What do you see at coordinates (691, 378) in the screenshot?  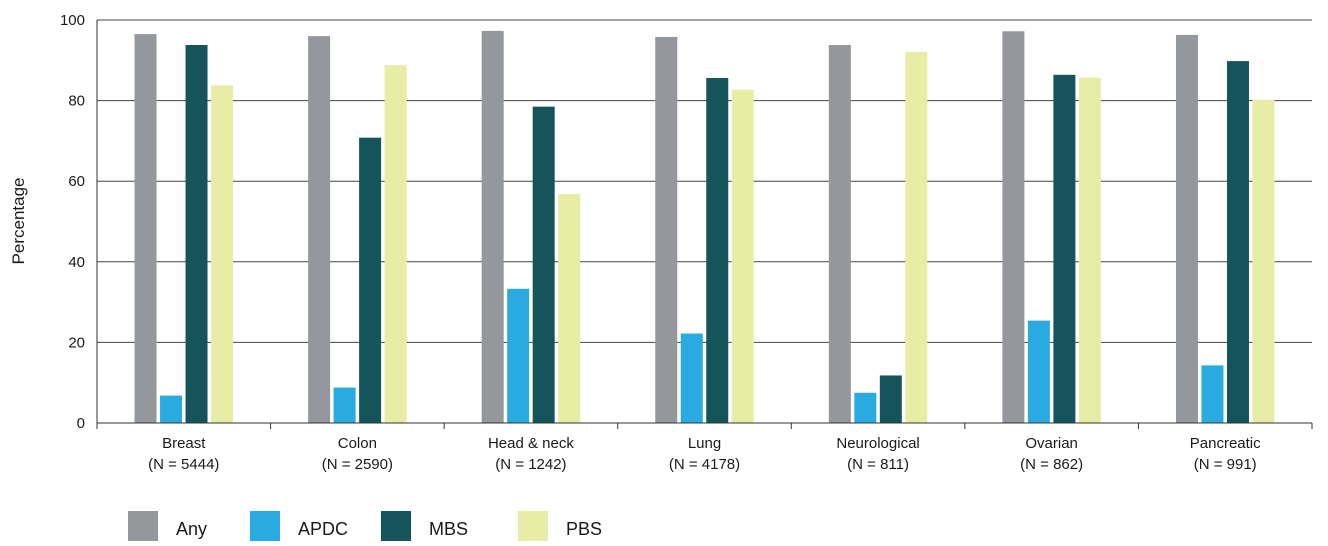 I see `bar-apdc-lung` at bounding box center [691, 378].